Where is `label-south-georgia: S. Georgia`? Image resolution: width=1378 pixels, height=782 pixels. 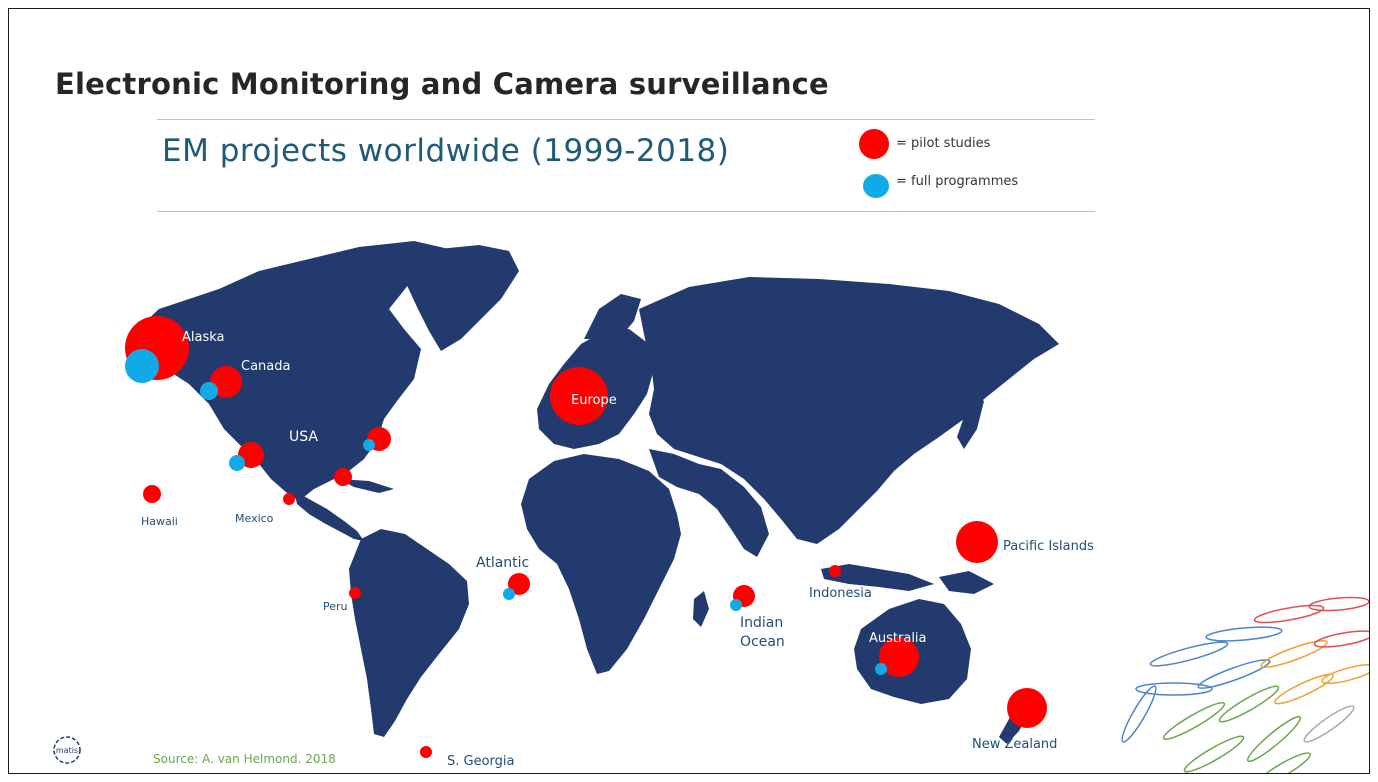 label-south-georgia: S. Georgia is located at coordinates (481, 761).